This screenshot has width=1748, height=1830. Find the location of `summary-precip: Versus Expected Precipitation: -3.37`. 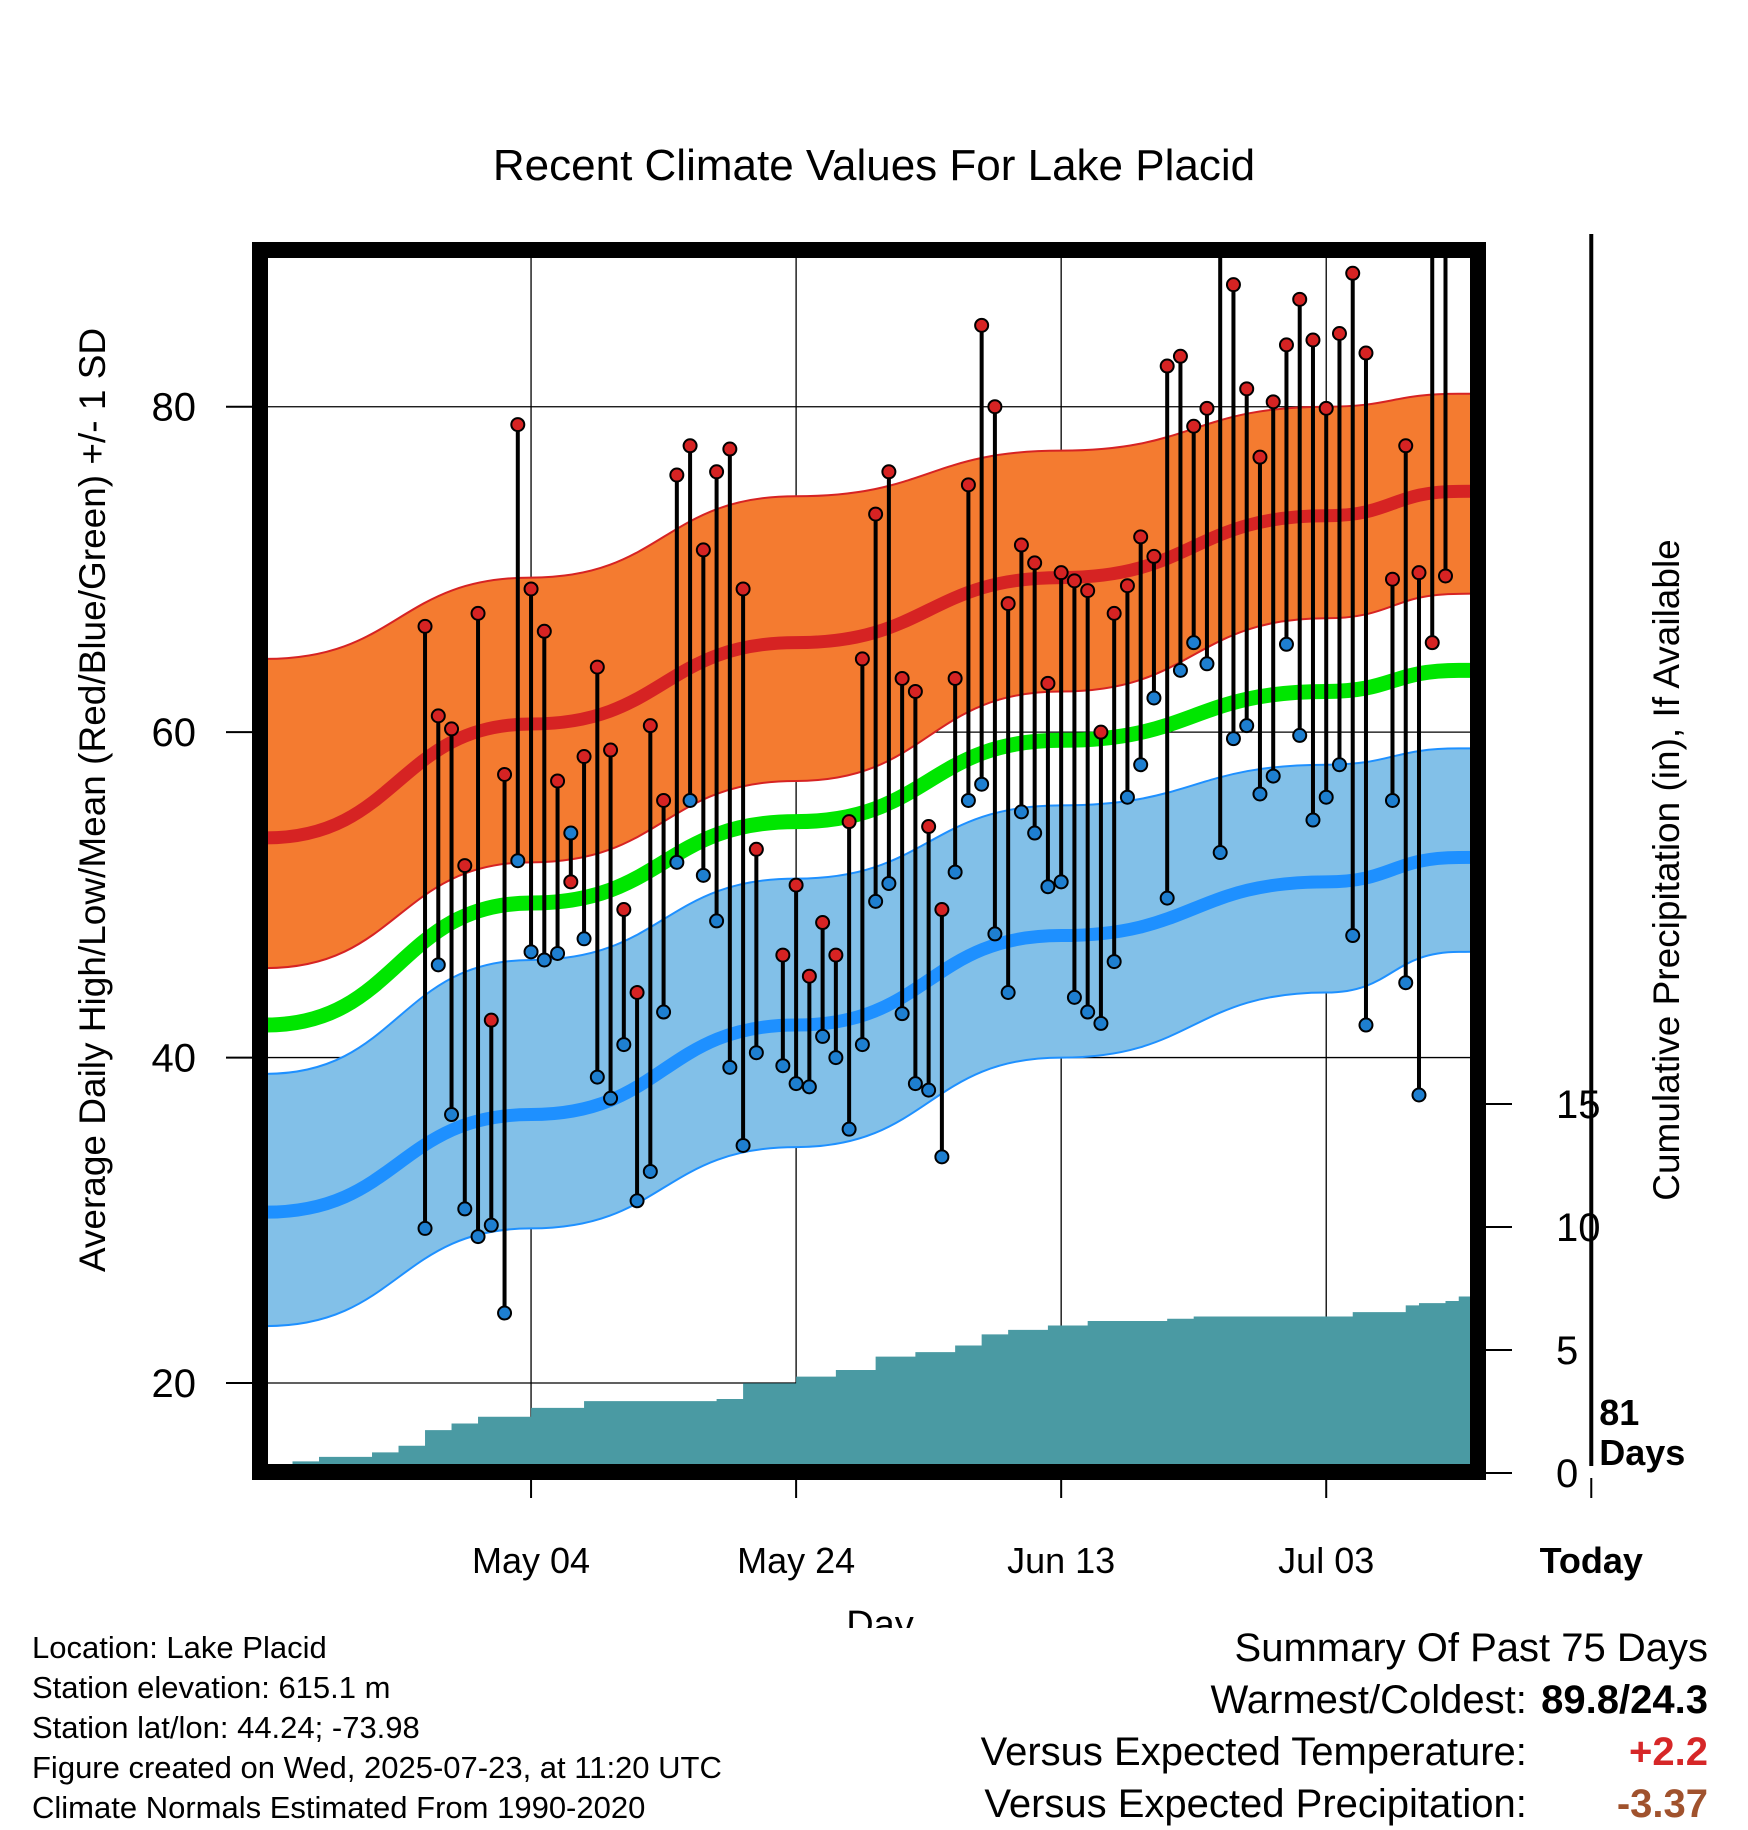

summary-precip: Versus Expected Precipitation: -3.37 is located at coordinates (1344, 1804).